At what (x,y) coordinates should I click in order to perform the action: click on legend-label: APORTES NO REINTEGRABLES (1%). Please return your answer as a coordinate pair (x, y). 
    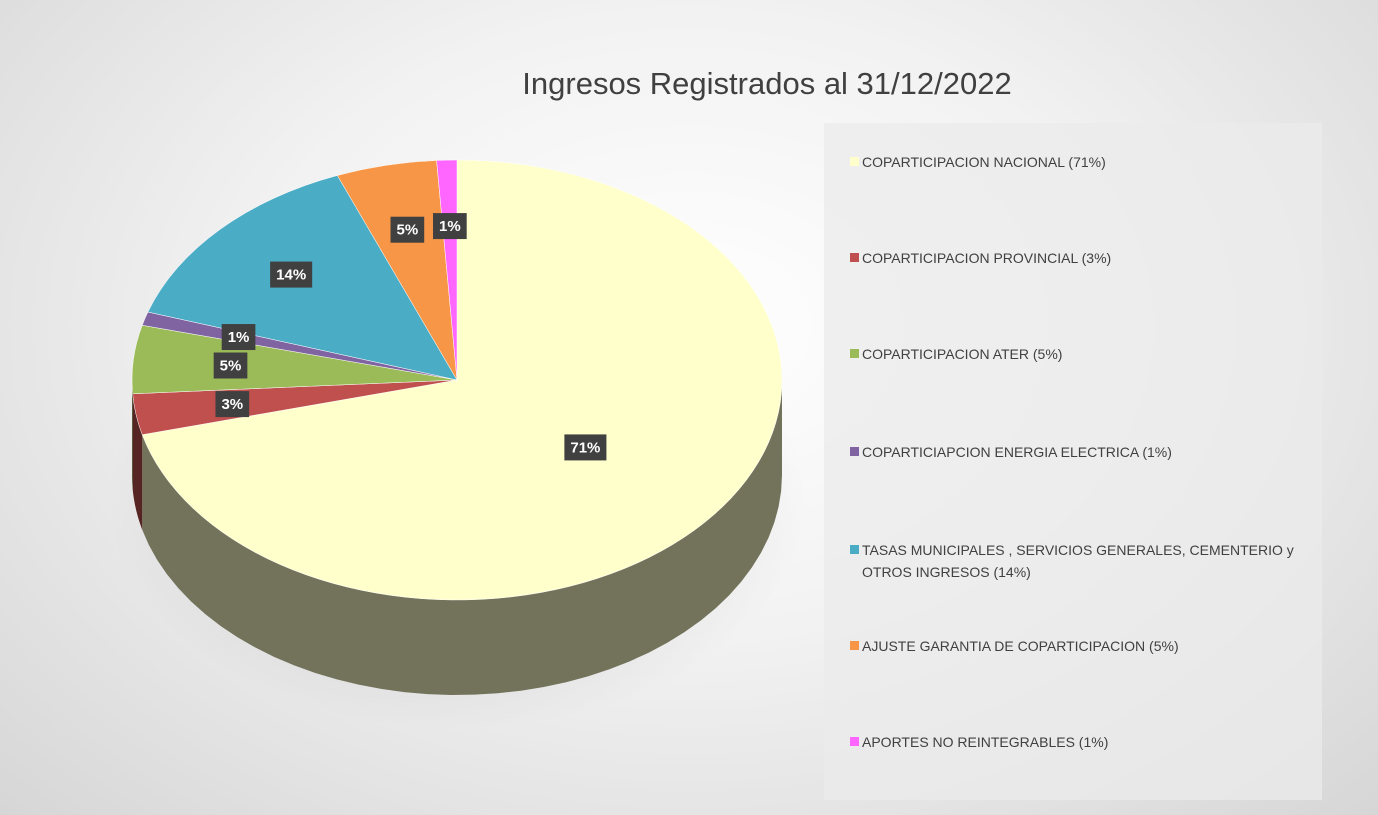
    Looking at the image, I should click on (985, 742).